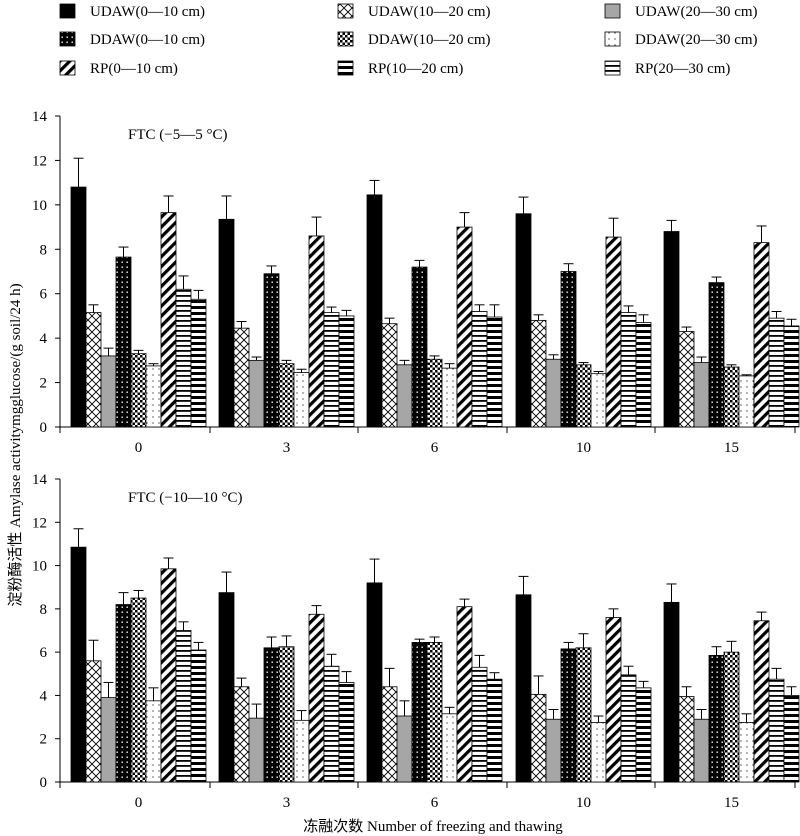 The width and height of the screenshot is (800, 836). What do you see at coordinates (177, 135) in the screenshot?
I see `panel-label: FTC (−5—5 °C)` at bounding box center [177, 135].